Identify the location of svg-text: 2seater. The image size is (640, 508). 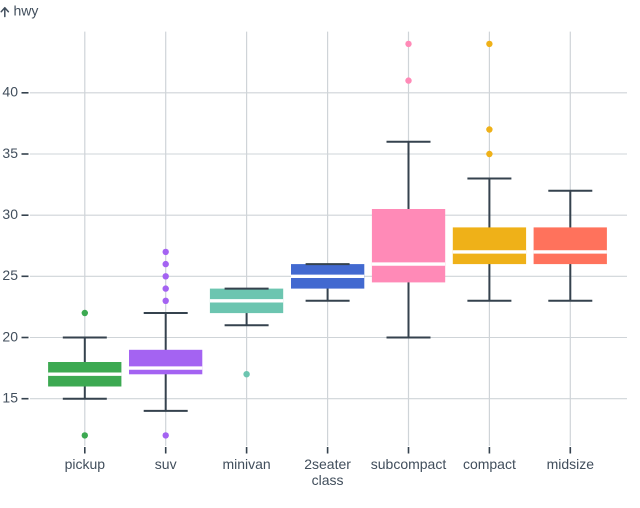
(327, 464).